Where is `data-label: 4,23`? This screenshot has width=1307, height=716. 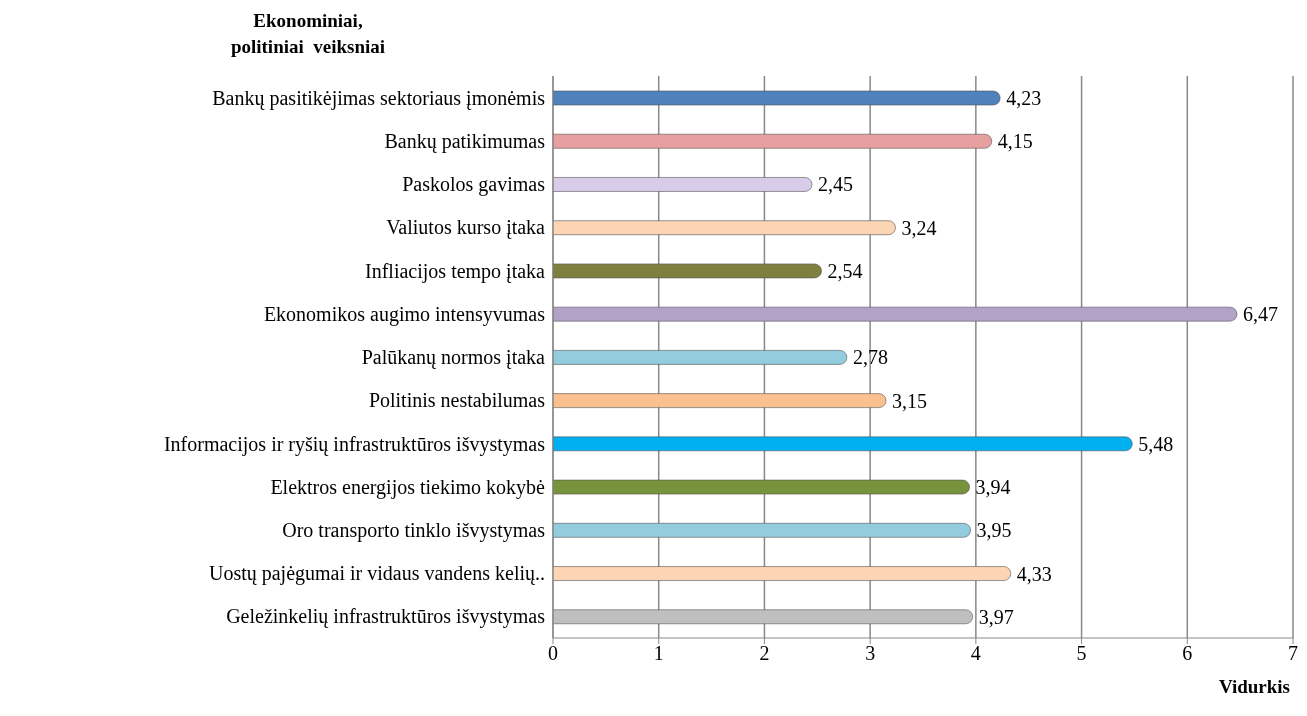 data-label: 4,23 is located at coordinates (1024, 98).